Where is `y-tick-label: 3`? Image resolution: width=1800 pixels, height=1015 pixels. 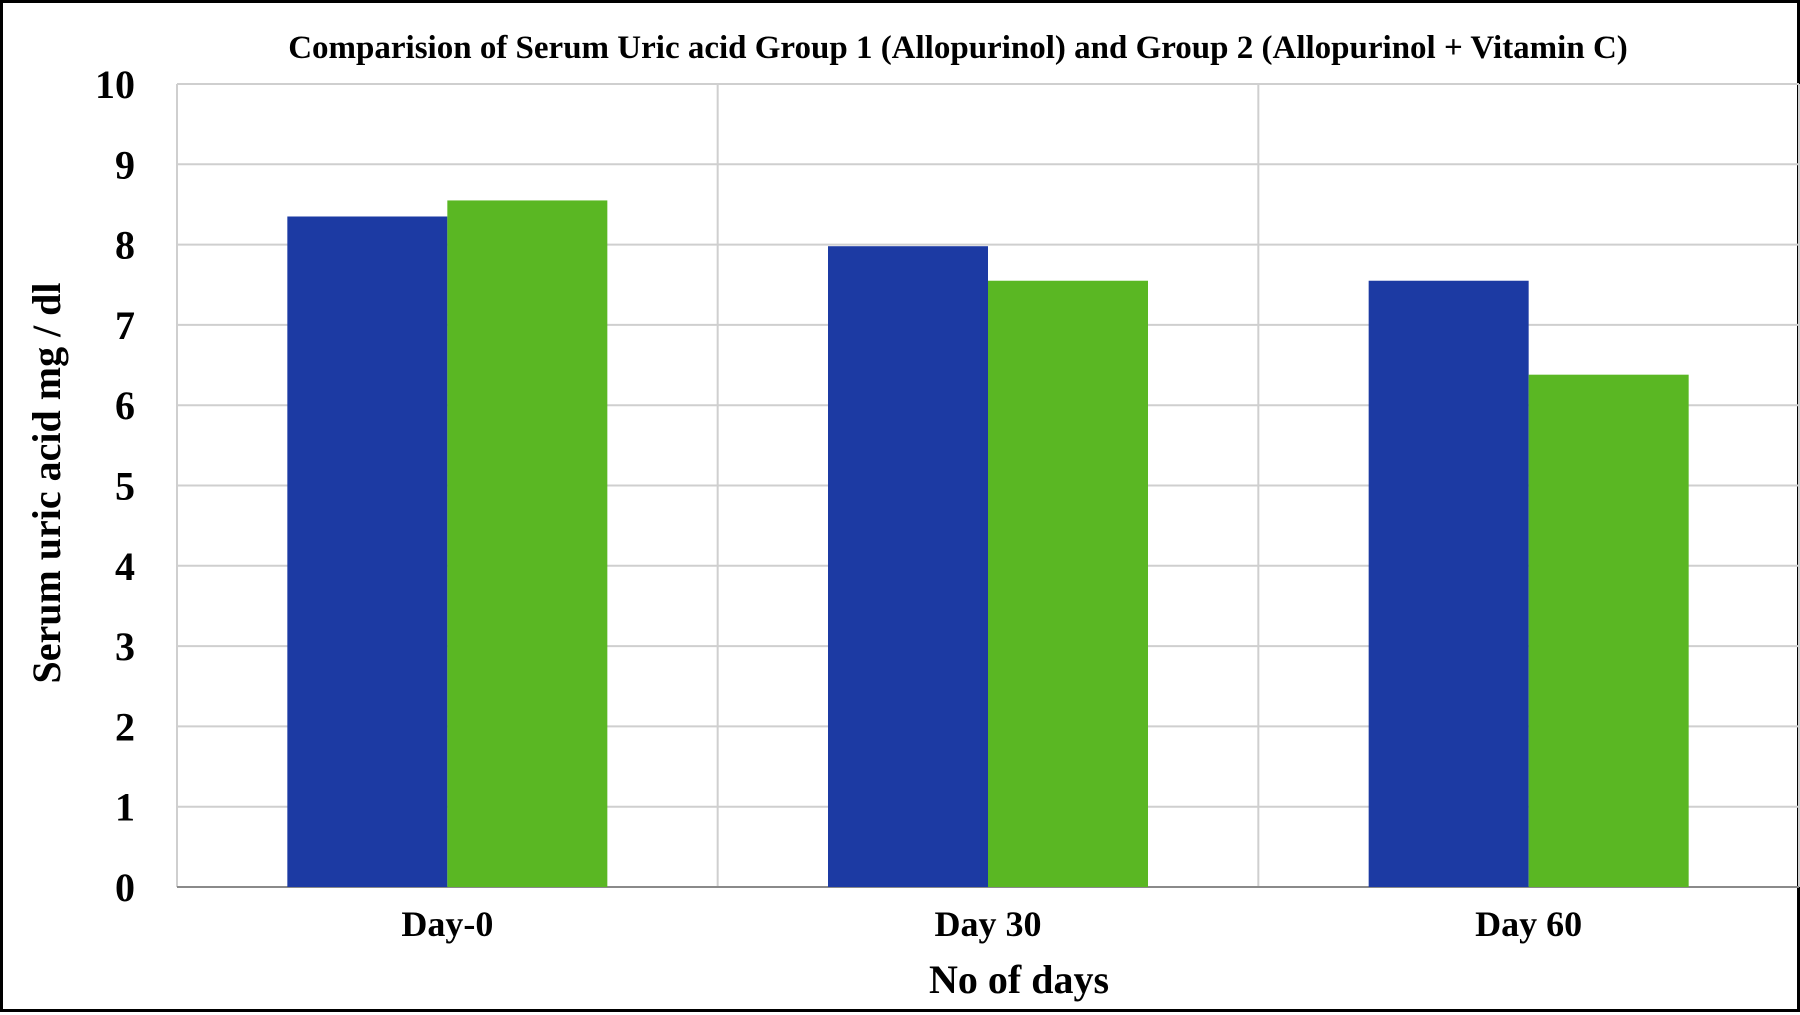 y-tick-label: 3 is located at coordinates (125, 646).